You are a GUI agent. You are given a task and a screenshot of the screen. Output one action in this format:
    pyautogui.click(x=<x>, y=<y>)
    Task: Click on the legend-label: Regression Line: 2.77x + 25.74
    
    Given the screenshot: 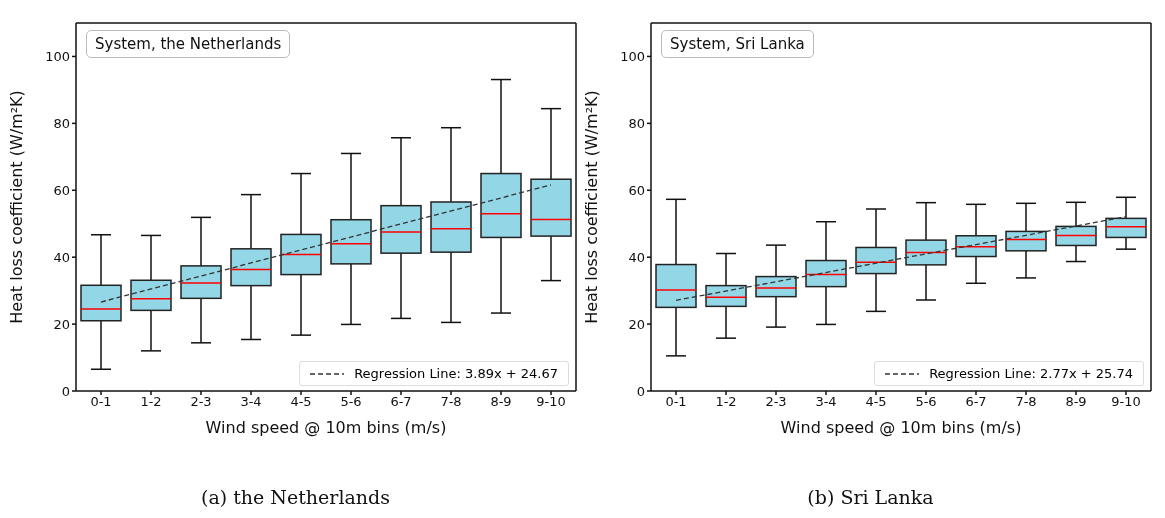 What is the action you would take?
    pyautogui.click(x=1031, y=373)
    